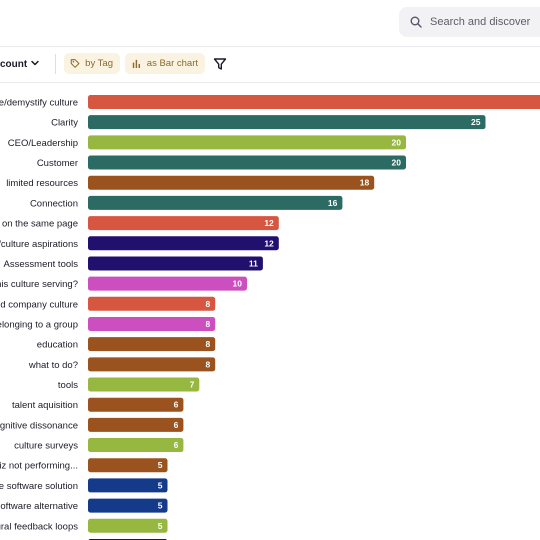 This screenshot has width=540, height=540. I want to click on bar-row: education 8, so click(126, 344).